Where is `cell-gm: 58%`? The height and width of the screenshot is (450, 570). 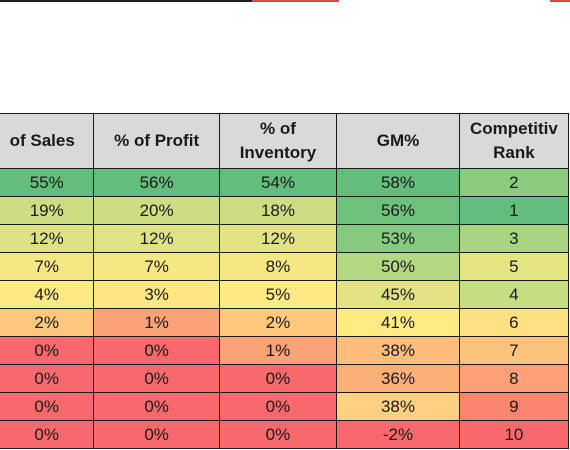 cell-gm: 58% is located at coordinates (398, 182).